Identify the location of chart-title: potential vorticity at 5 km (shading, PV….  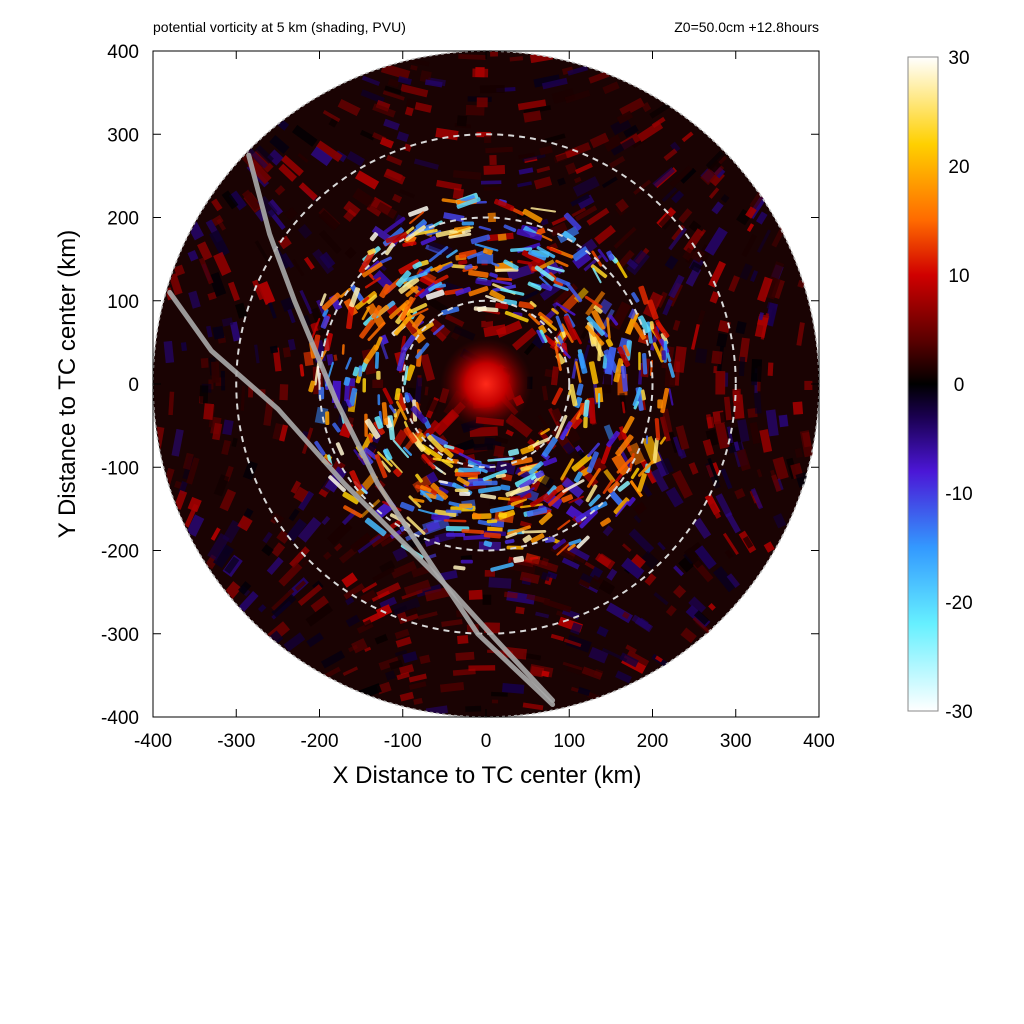
(279, 27).